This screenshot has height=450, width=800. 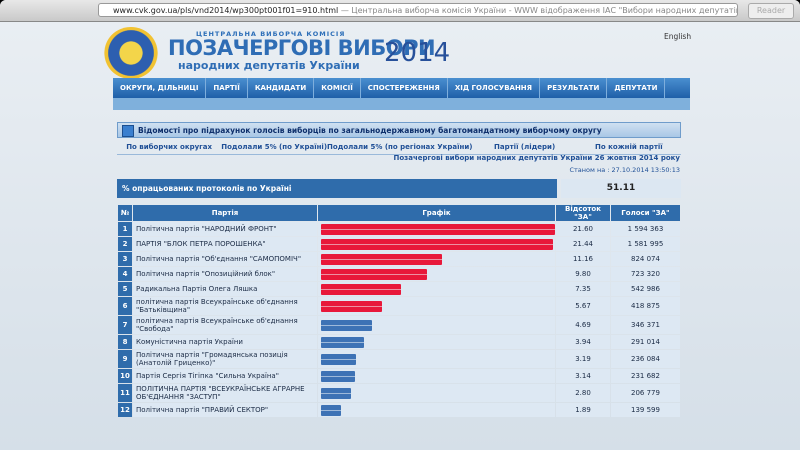 What do you see at coordinates (225, 244) in the screenshot?
I see `party-name: ПАРТІЯ "БЛОК ПЕТРА ПОРОШЕНКА"` at bounding box center [225, 244].